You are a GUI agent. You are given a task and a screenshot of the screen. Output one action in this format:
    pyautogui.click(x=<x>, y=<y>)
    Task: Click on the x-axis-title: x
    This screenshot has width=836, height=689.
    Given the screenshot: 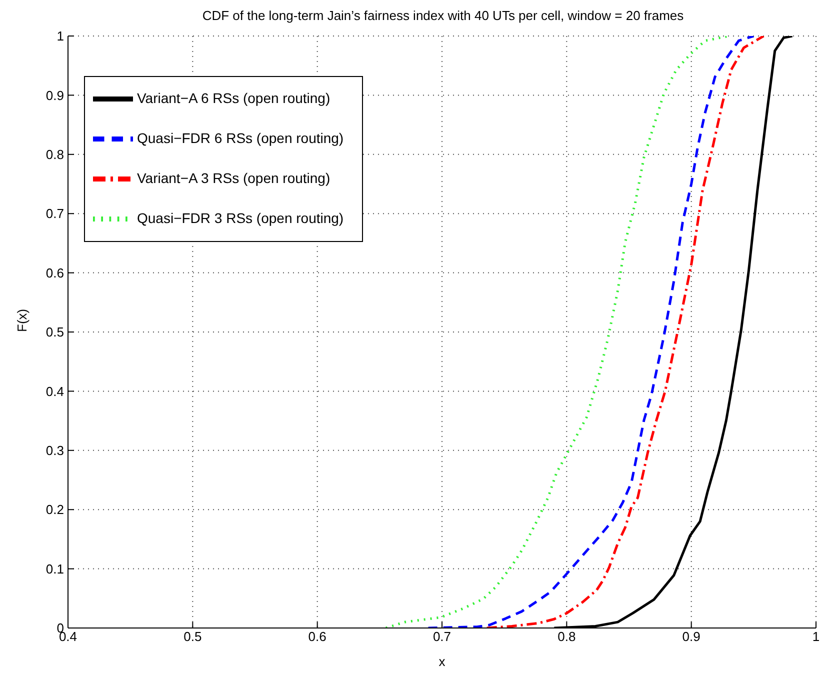 What is the action you would take?
    pyautogui.click(x=442, y=661)
    